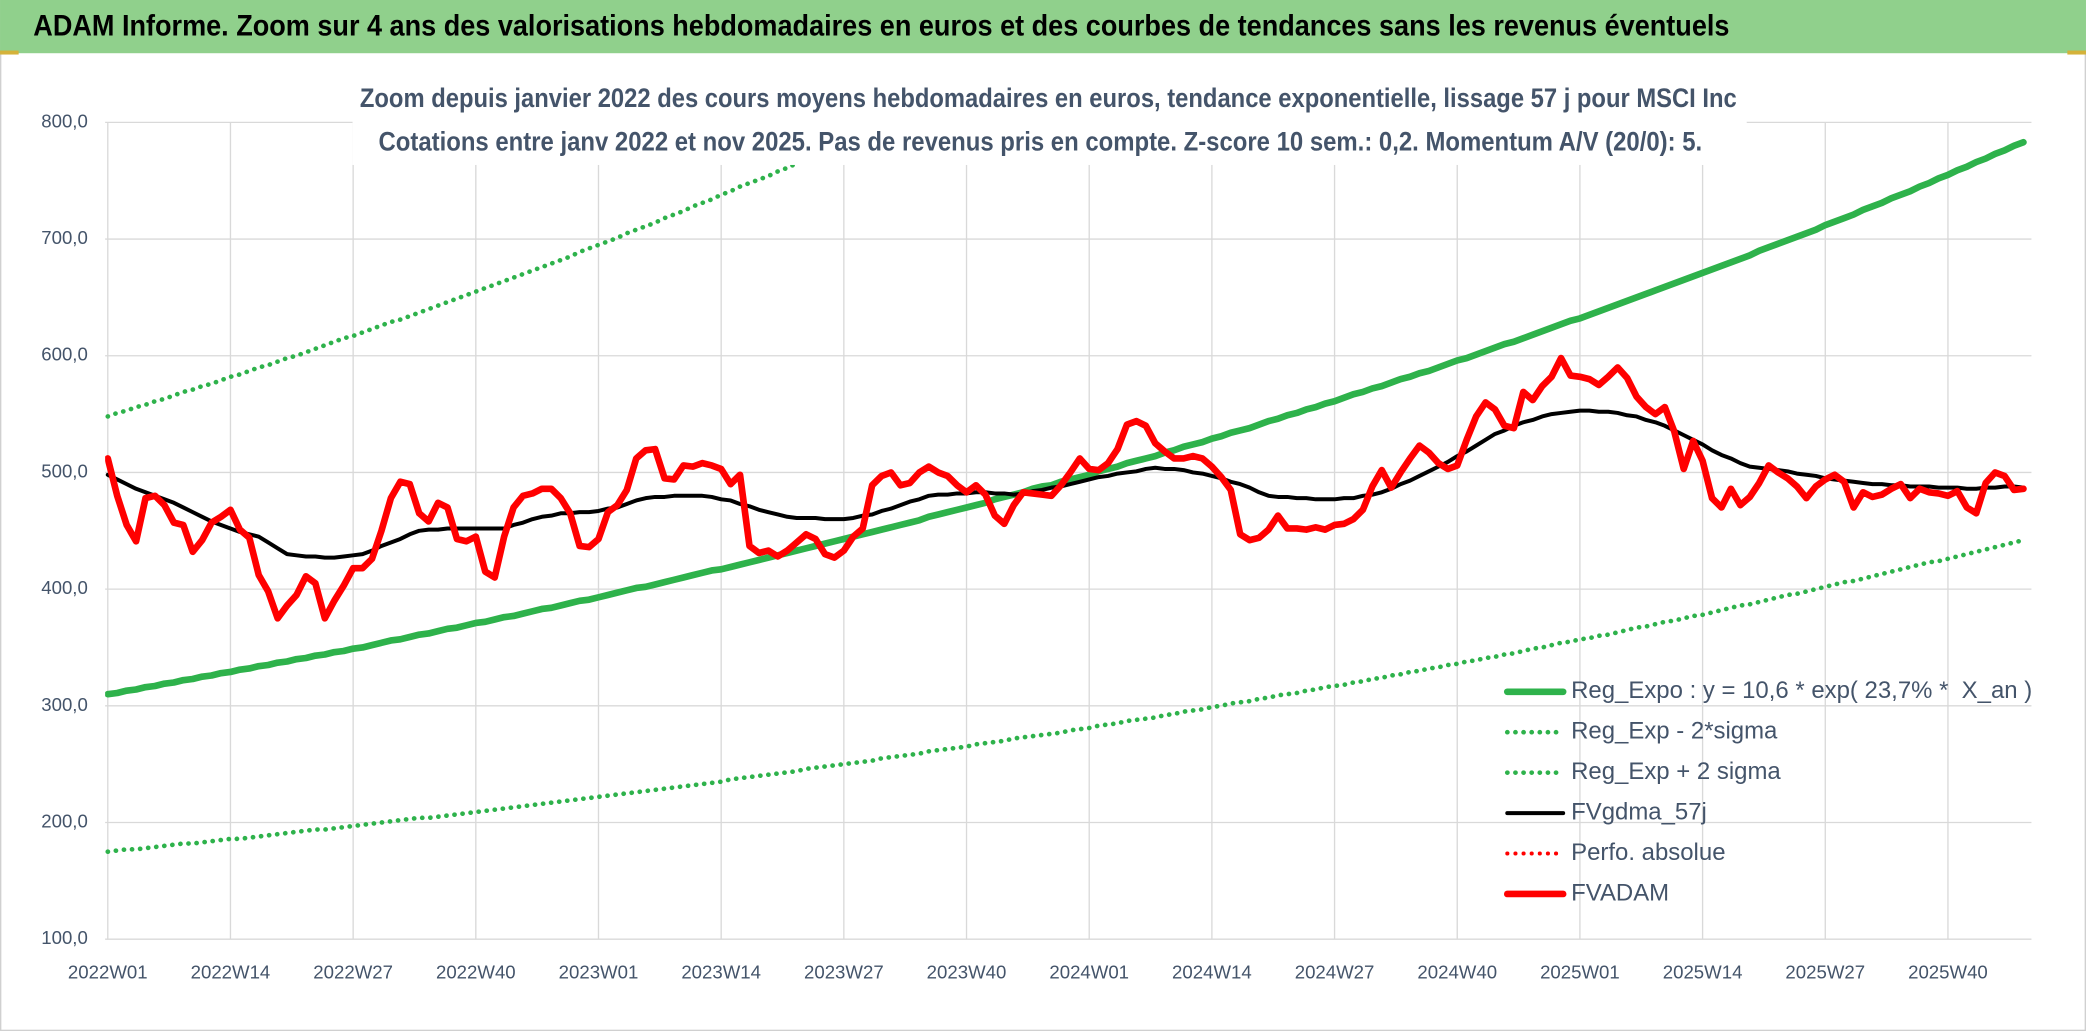 The width and height of the screenshot is (2086, 1031). What do you see at coordinates (108, 972) in the screenshot?
I see `x-tick-label: 2022W01` at bounding box center [108, 972].